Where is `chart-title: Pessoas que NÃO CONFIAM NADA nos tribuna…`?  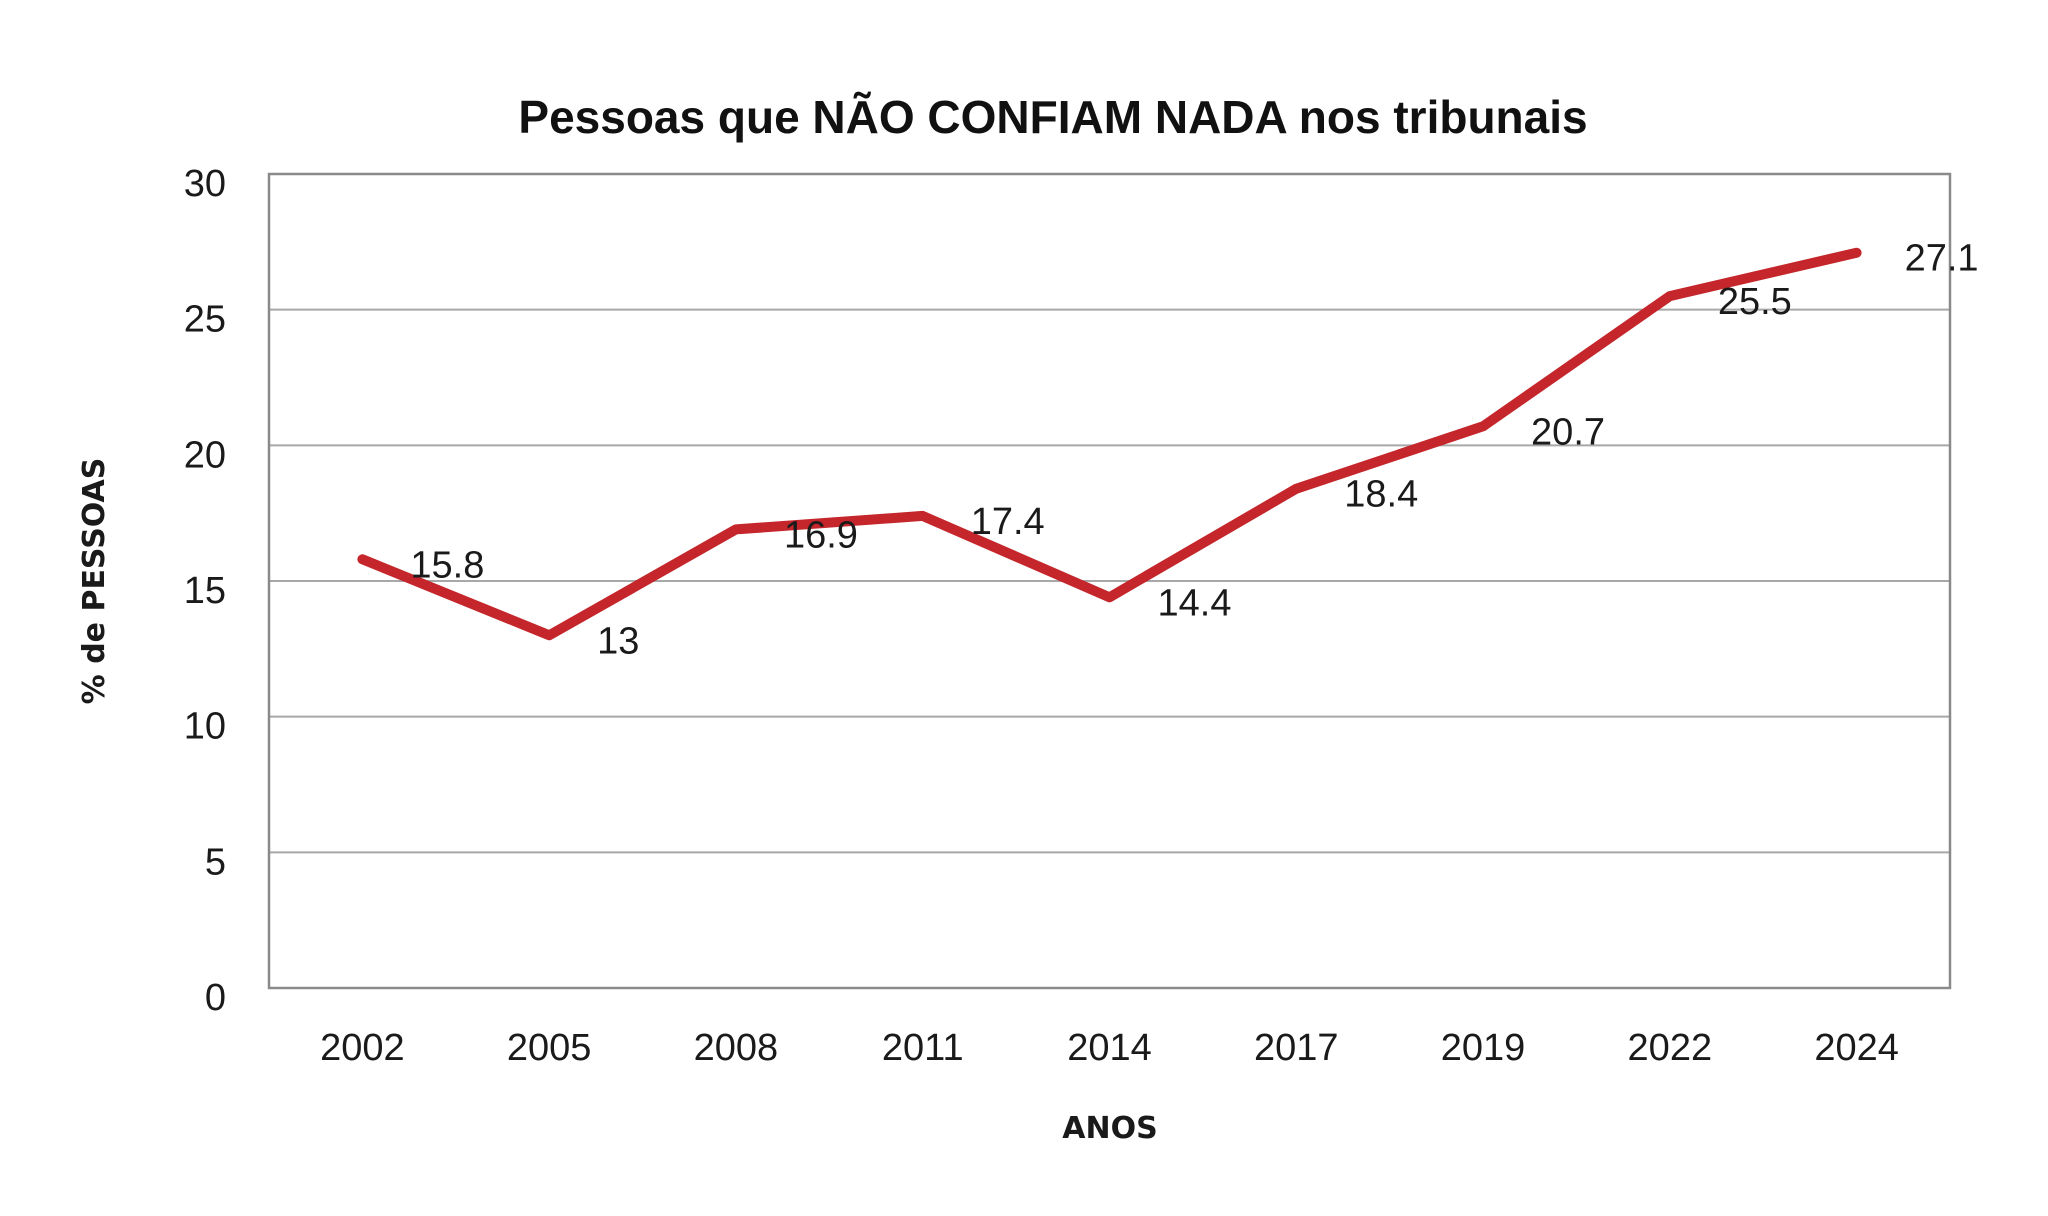 chart-title: Pessoas que NÃO CONFIAM NADA nos tribuna… is located at coordinates (1052, 117).